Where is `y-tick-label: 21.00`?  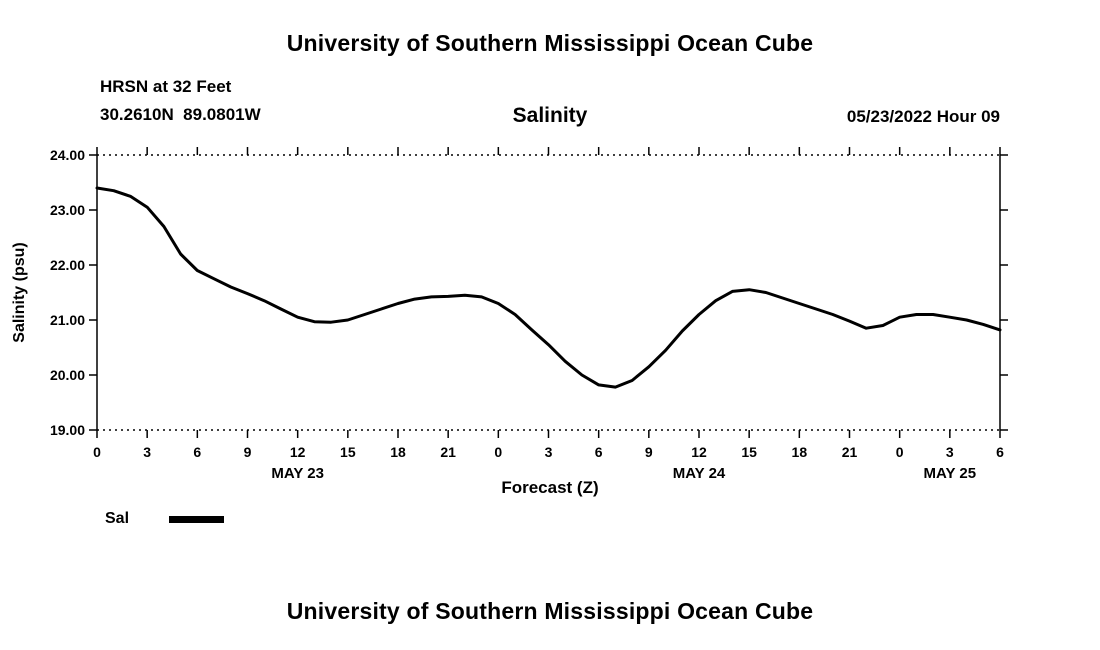
y-tick-label: 21.00 is located at coordinates (67, 320).